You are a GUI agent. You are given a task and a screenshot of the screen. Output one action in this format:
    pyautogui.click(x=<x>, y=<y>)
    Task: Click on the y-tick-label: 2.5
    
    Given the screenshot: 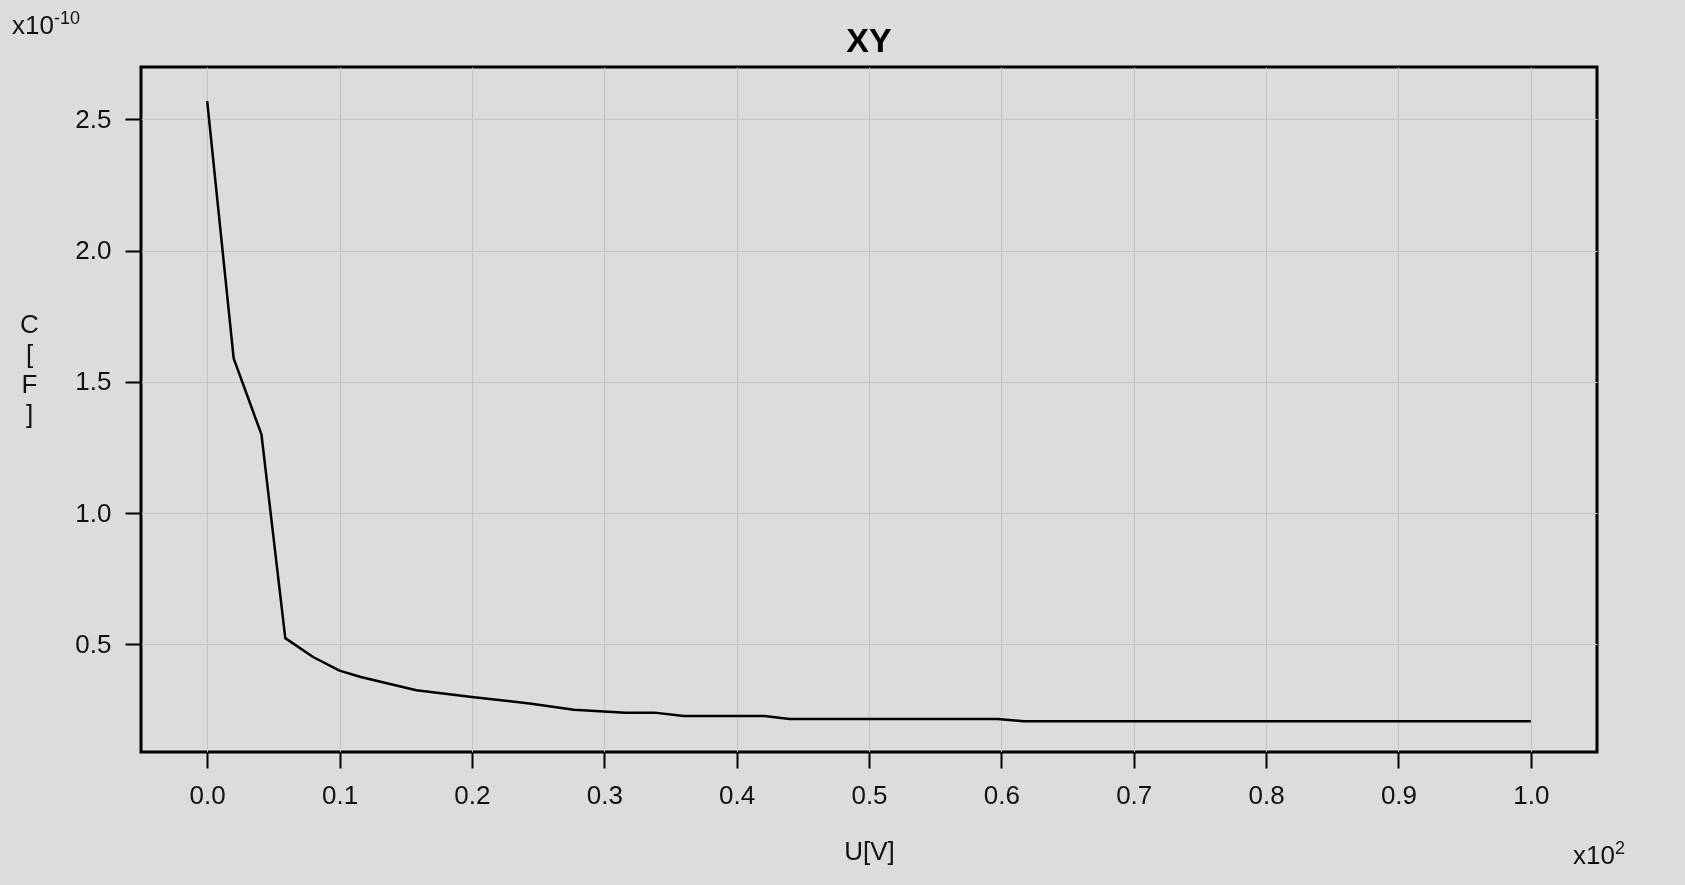 What is the action you would take?
    pyautogui.click(x=93, y=118)
    